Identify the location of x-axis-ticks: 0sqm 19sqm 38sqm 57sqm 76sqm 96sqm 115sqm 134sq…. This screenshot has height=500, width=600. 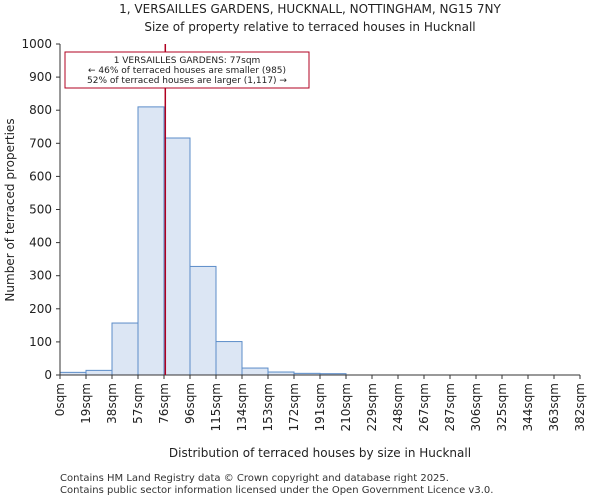
(320, 403).